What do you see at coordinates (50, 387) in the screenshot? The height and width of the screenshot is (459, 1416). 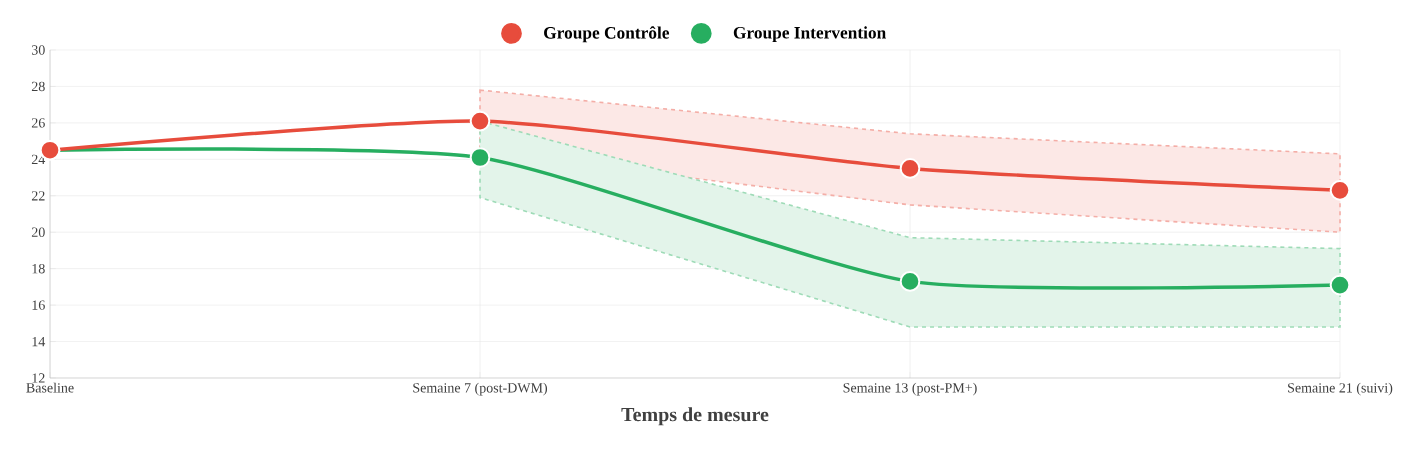 I see `x-tick-label: Baseline` at bounding box center [50, 387].